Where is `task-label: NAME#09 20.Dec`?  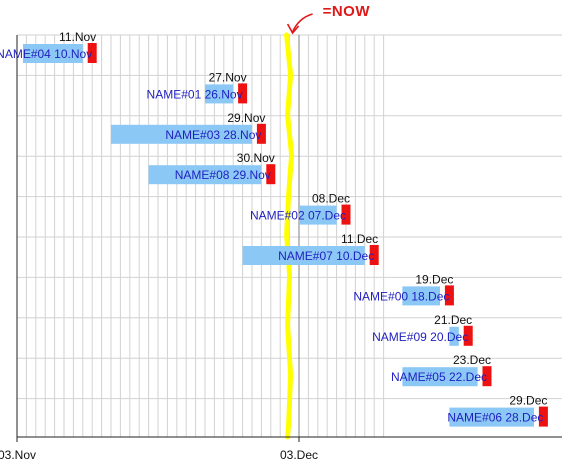
task-label: NAME#09 20.Dec is located at coordinates (420, 337).